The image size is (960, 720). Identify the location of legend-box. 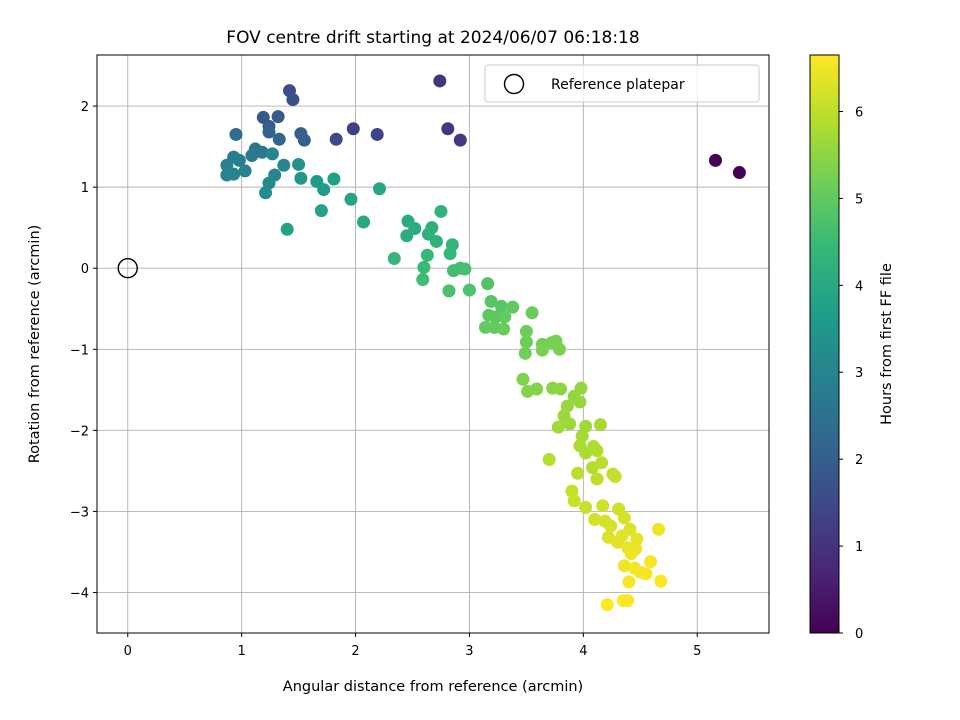
(622, 83).